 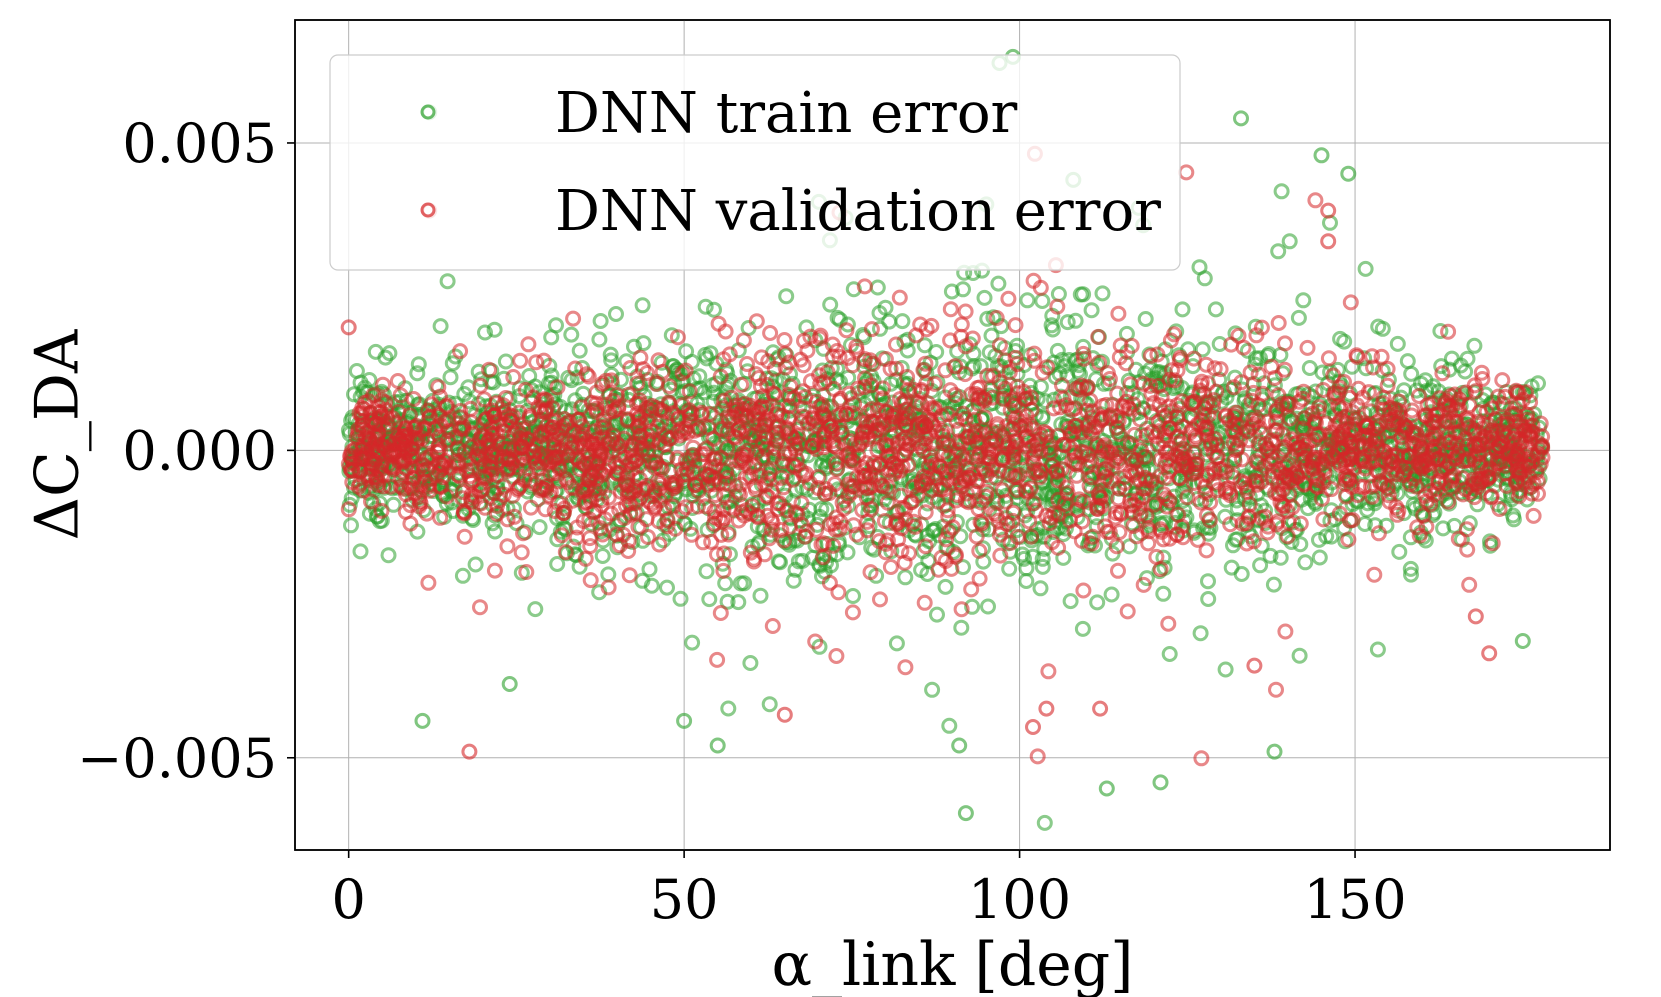 What do you see at coordinates (1019, 899) in the screenshot?
I see `x-tick-label: 100` at bounding box center [1019, 899].